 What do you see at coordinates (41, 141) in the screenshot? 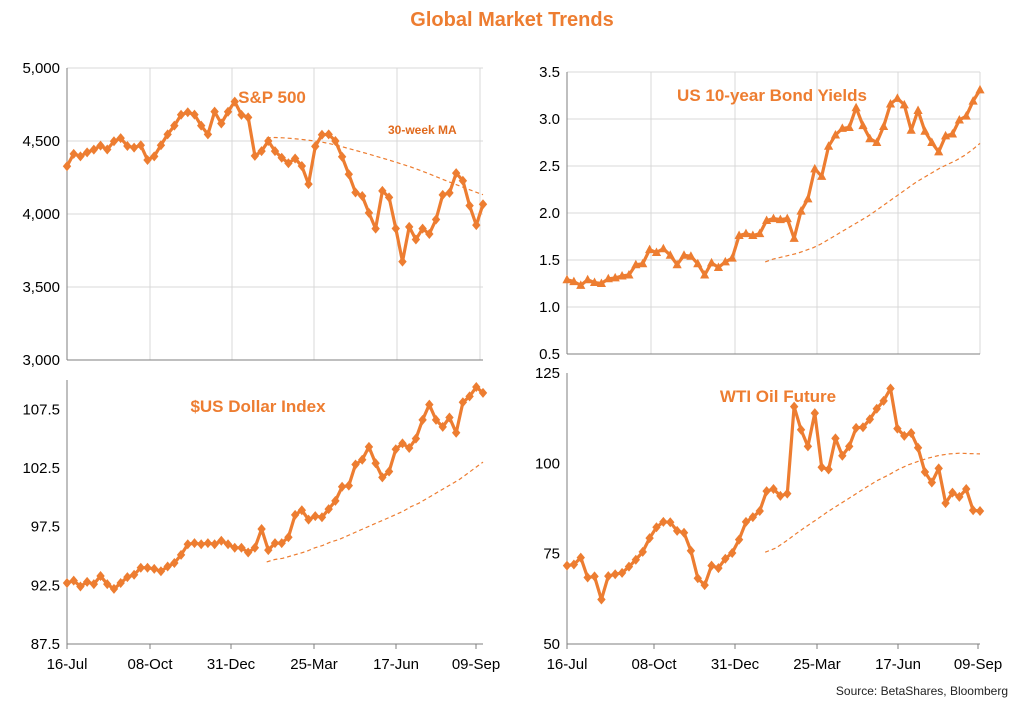
I see `y-tick-label: 4,500` at bounding box center [41, 141].